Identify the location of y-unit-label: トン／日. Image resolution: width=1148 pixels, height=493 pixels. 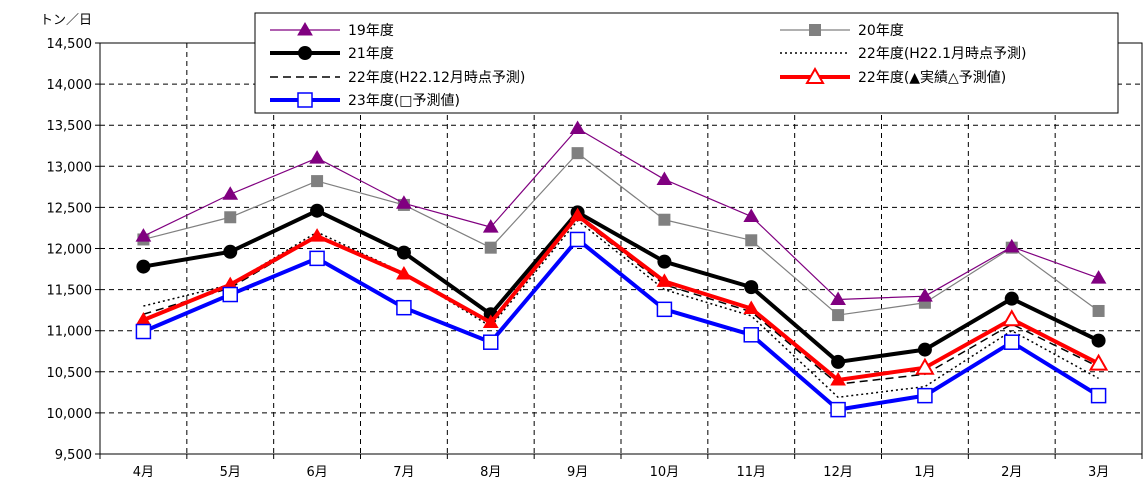
(66, 20).